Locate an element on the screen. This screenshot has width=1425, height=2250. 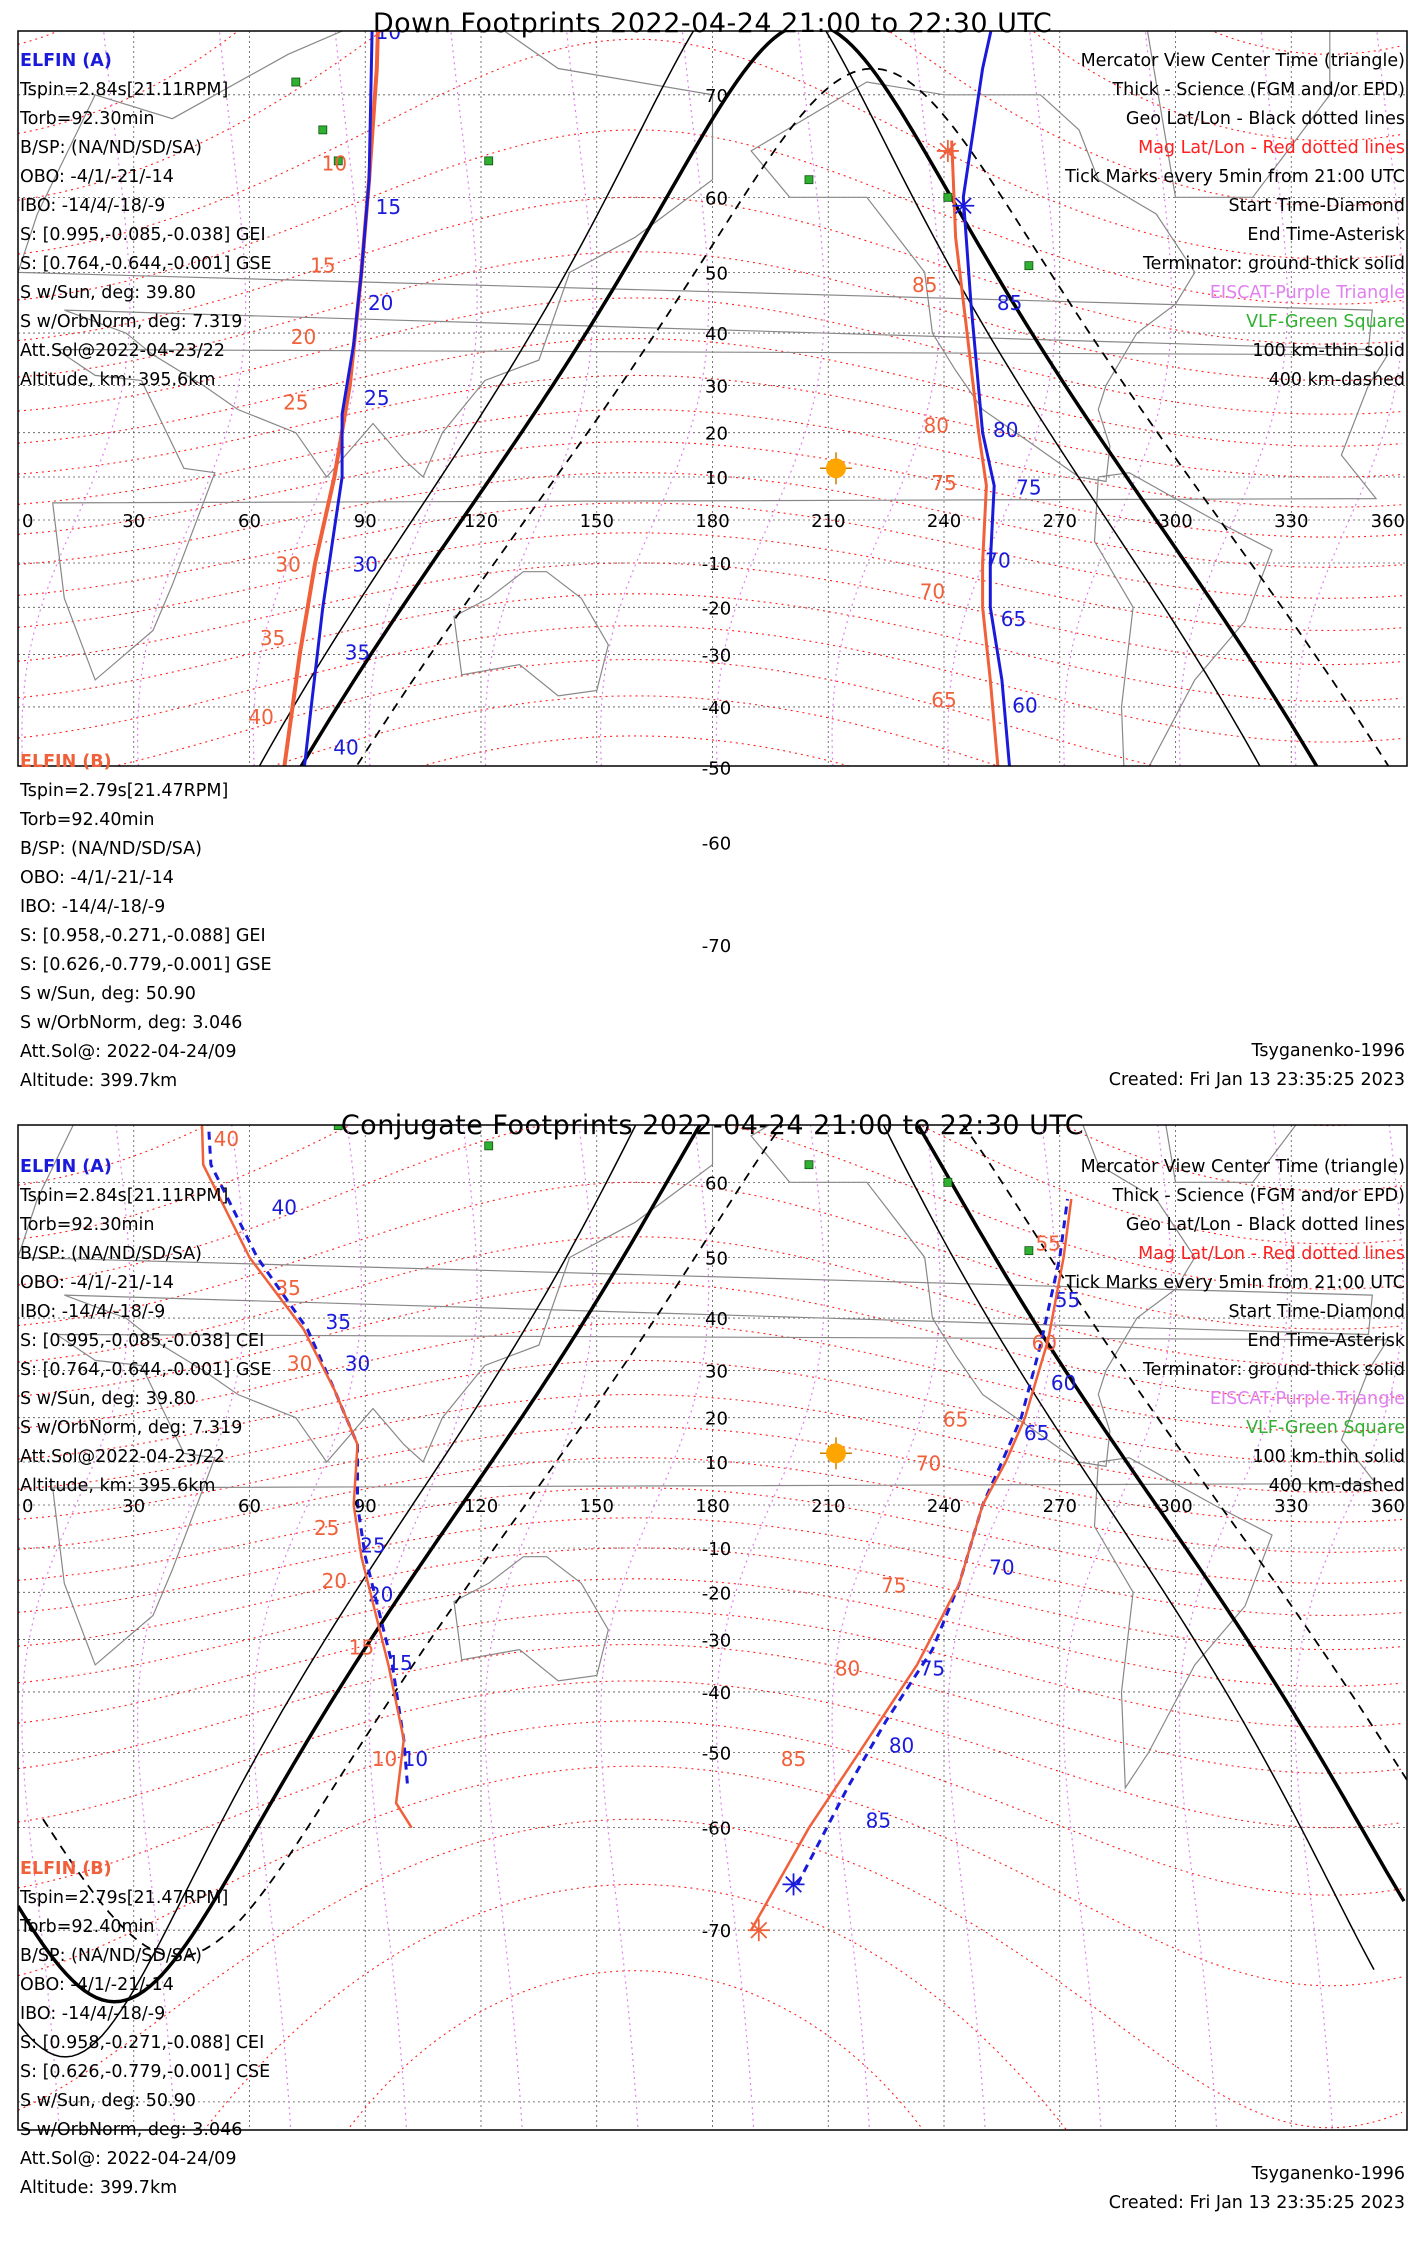
legend-item: VLF-Green Square is located at coordinates (1325, 1428).